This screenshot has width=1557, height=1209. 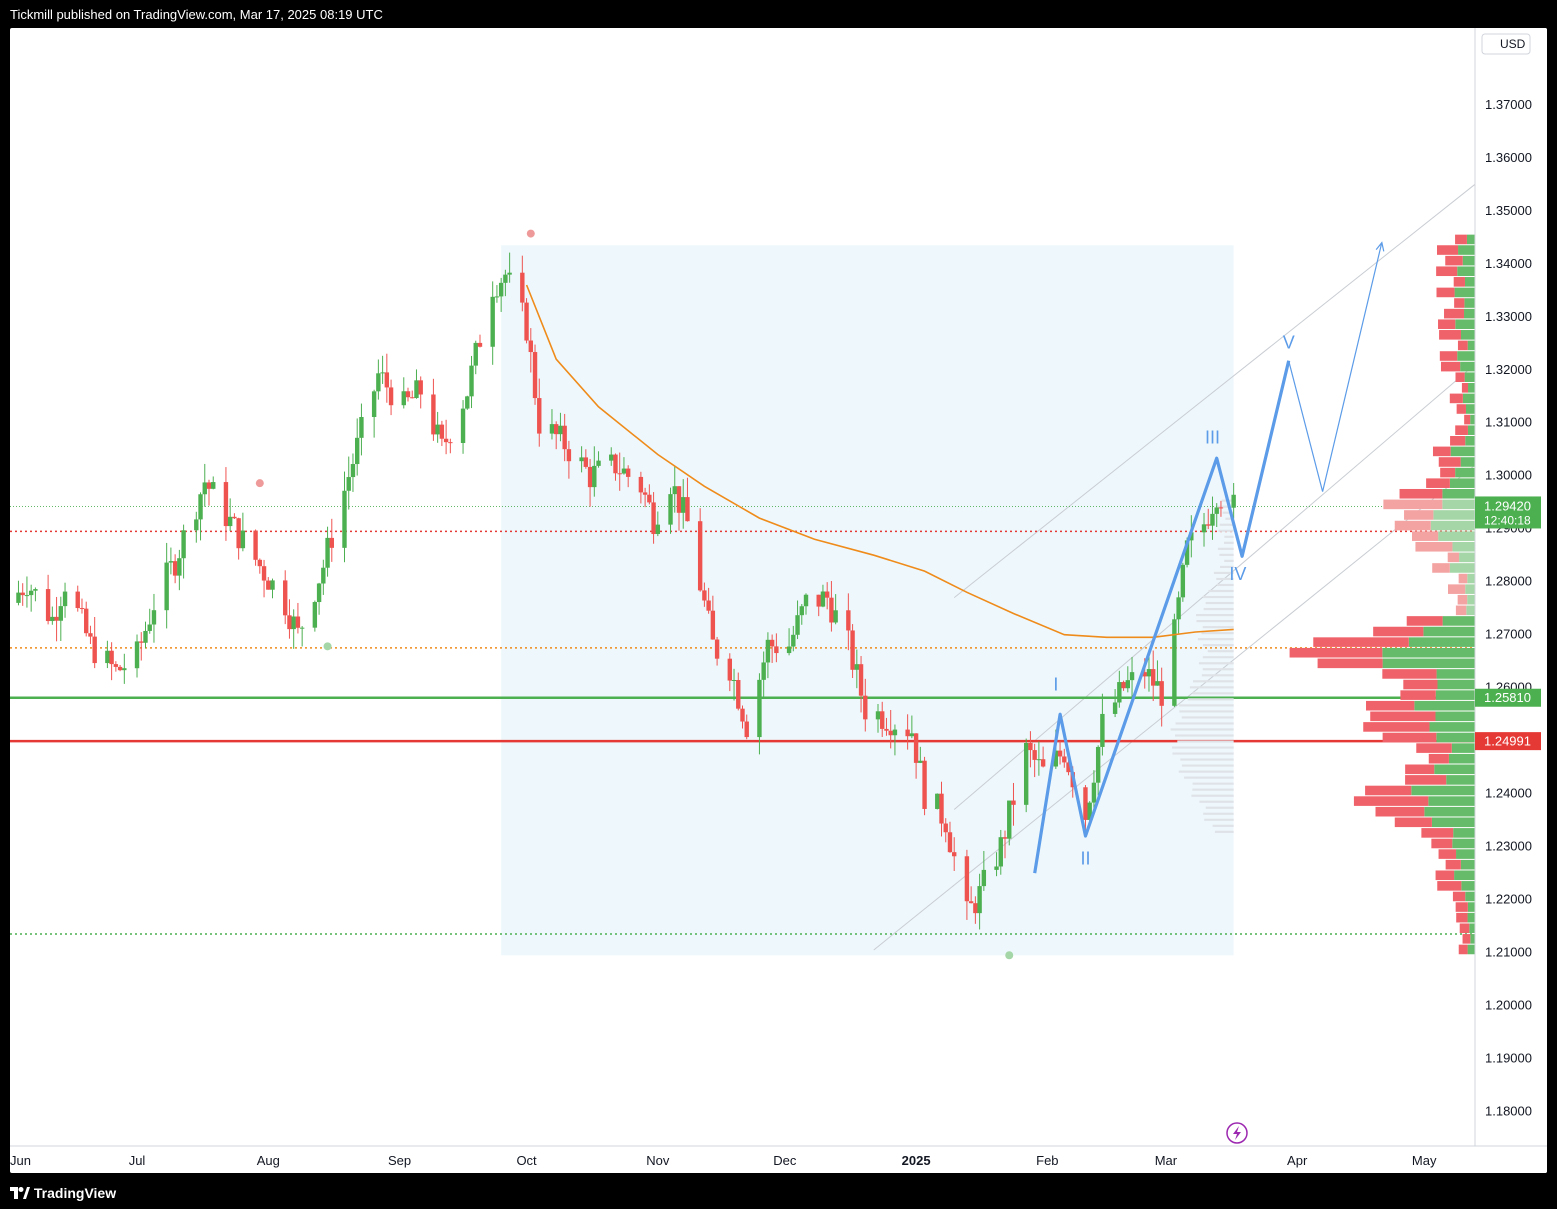 I want to click on currency-button, so click(x=1506, y=44).